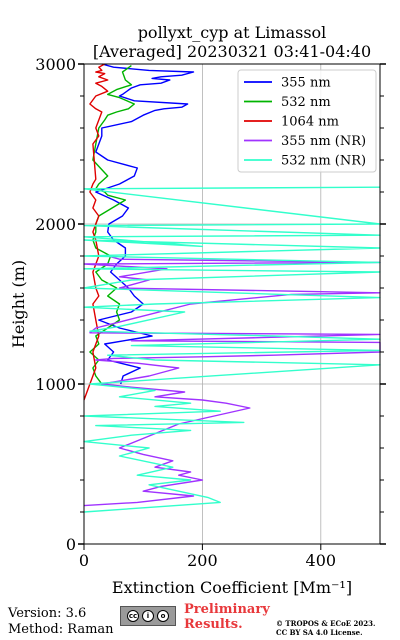 The image size is (400, 640). Describe the element at coordinates (310, 122) in the screenshot. I see `legend-label-3: 1064 nm` at that location.